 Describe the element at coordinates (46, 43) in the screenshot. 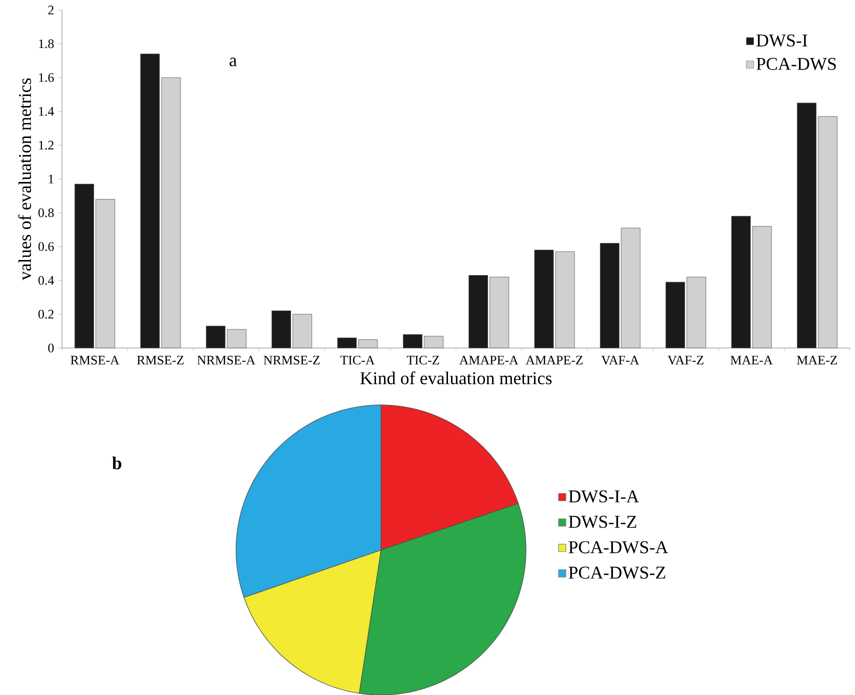

I see `y-tick-label: 1.8` at that location.